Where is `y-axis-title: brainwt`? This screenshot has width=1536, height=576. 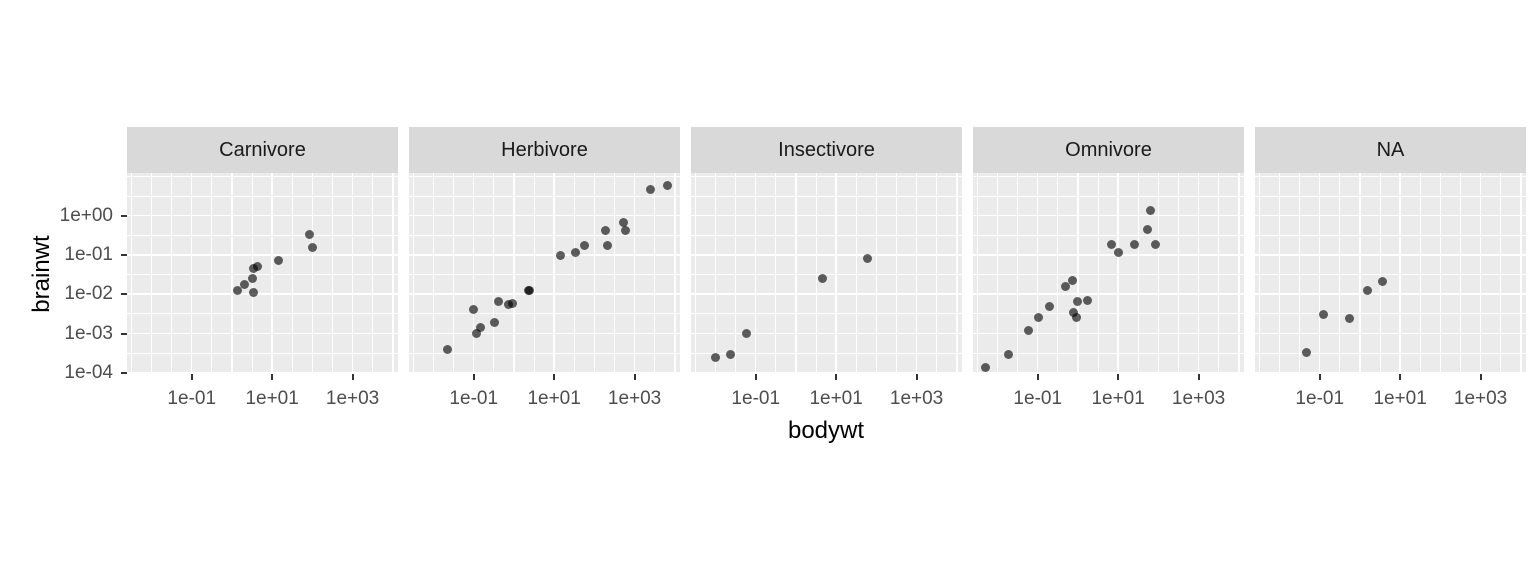
y-axis-title: brainwt is located at coordinates (41, 274).